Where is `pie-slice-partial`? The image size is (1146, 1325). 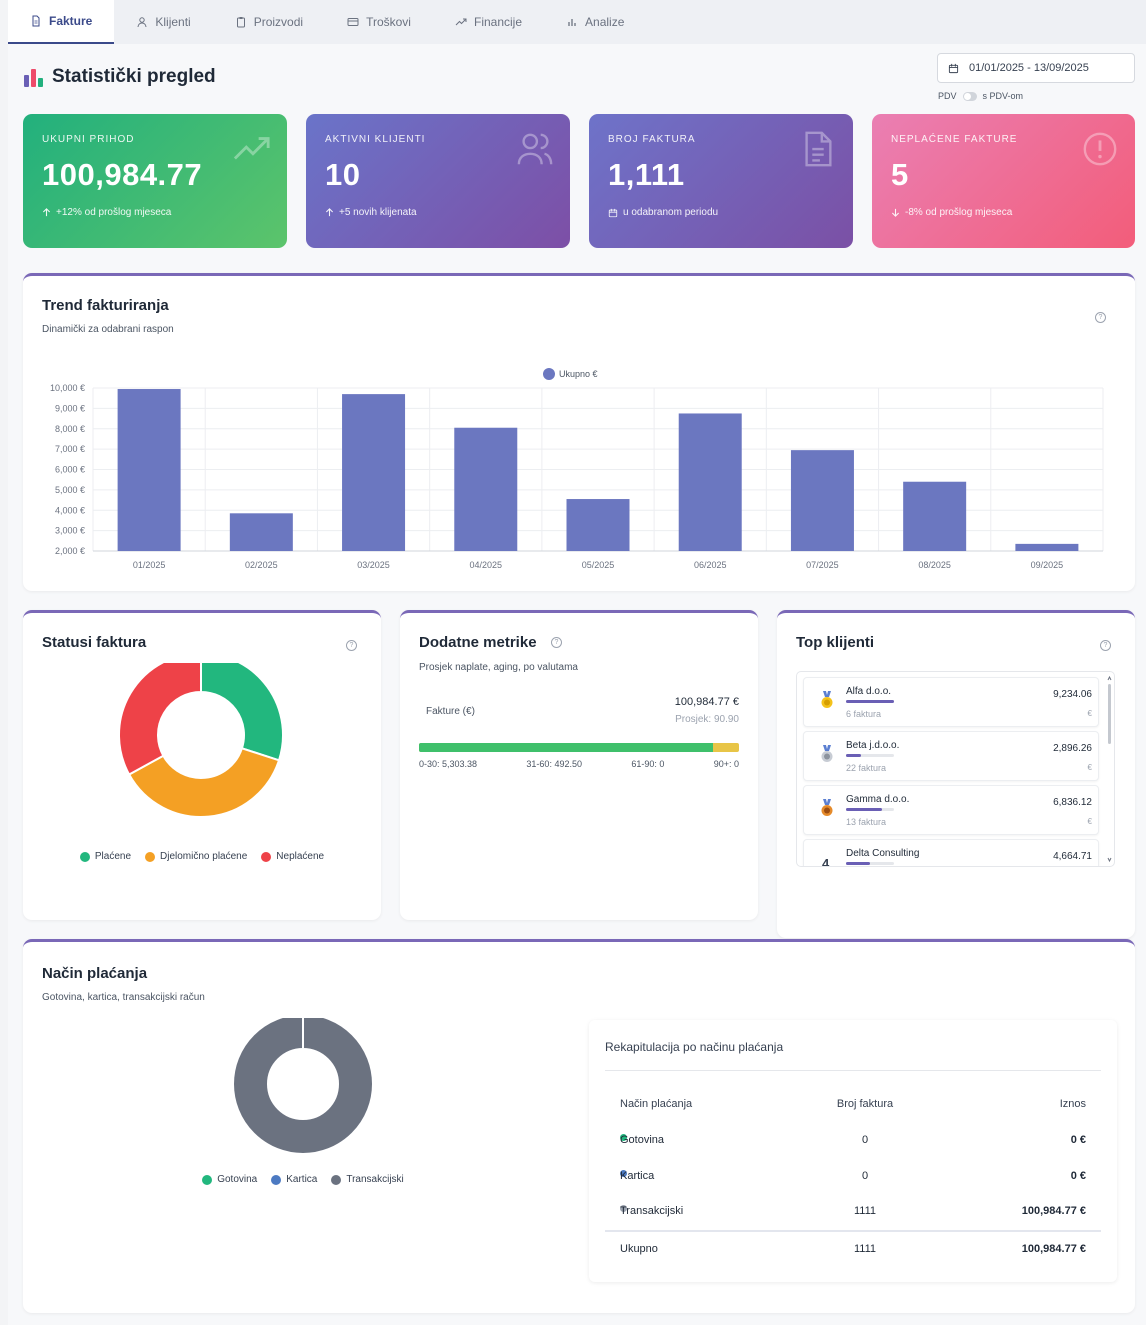
pie-slice-partial is located at coordinates (204, 782).